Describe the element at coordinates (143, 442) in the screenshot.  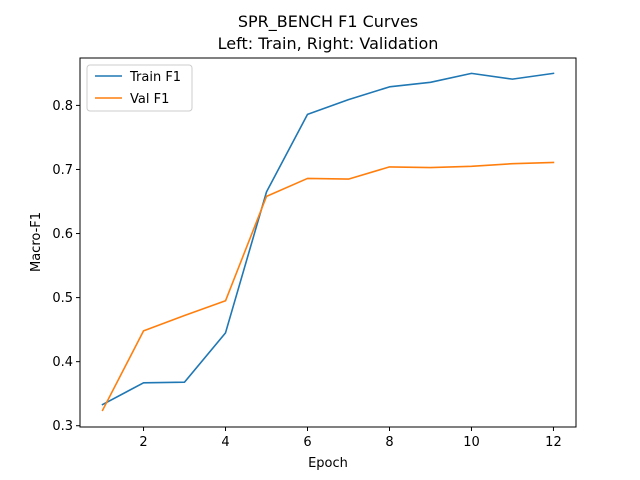
I see `x-tick-label: 2` at that location.